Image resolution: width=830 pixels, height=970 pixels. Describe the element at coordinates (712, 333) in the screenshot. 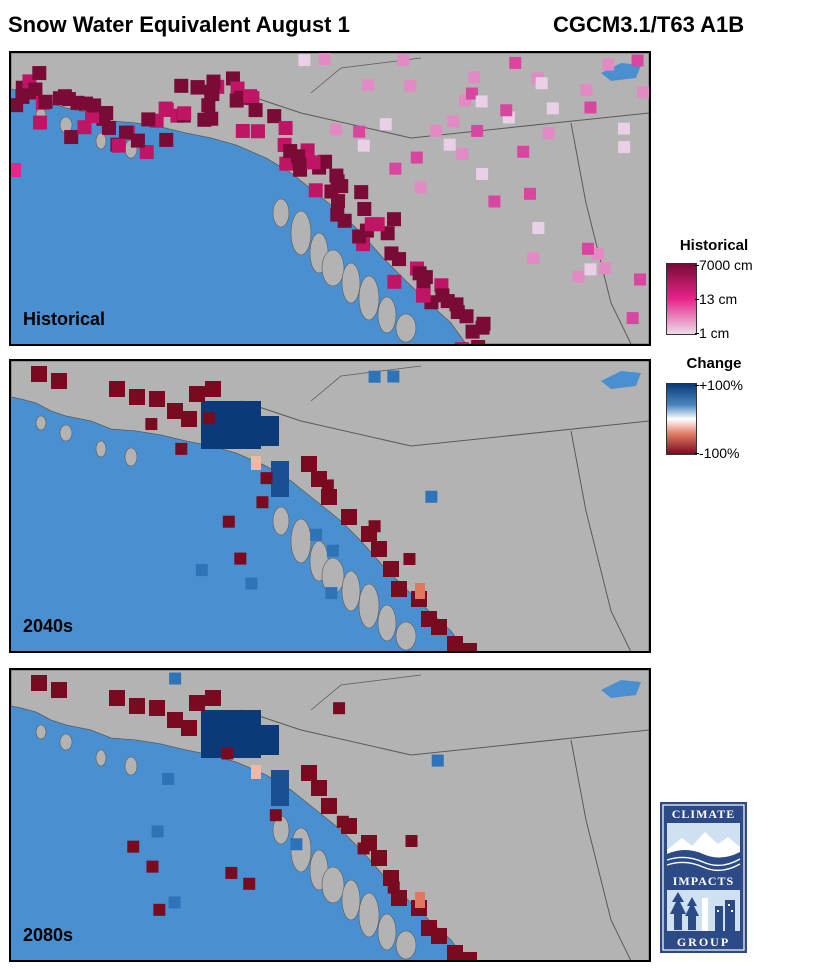

I see `legend-tick-min: 1 cm` at that location.